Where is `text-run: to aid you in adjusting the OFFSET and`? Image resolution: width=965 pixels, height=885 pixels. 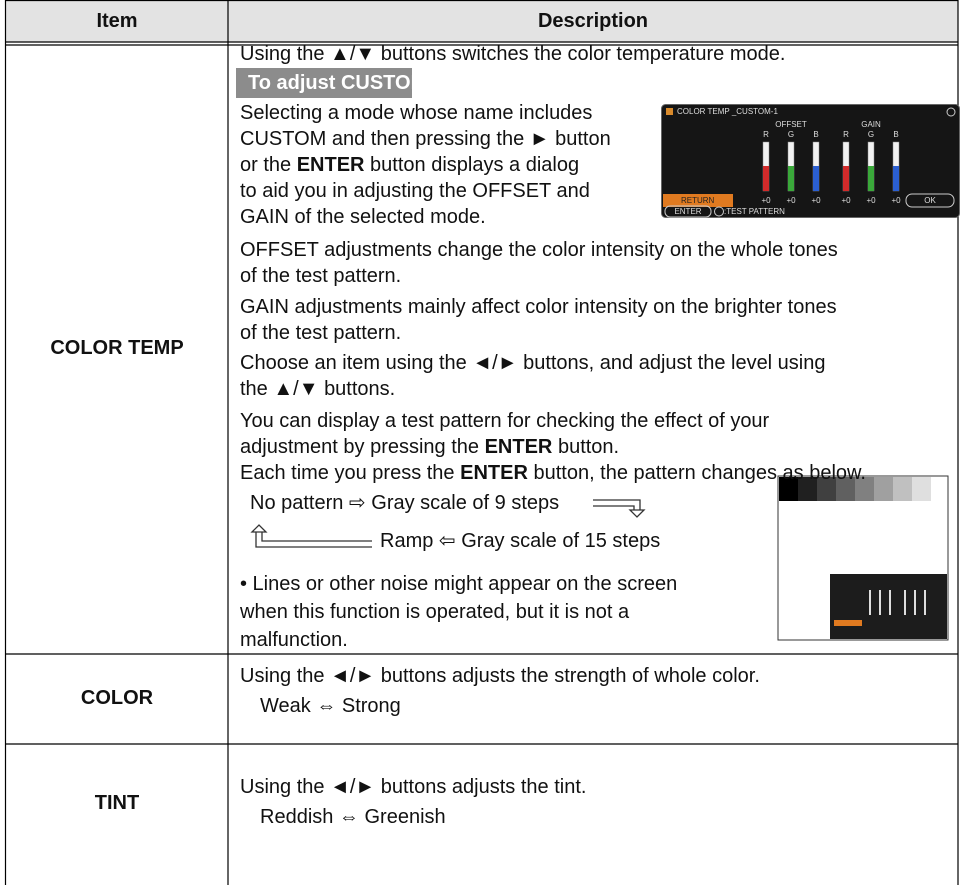 text-run: to aid you in adjusting the OFFSET and is located at coordinates (415, 191).